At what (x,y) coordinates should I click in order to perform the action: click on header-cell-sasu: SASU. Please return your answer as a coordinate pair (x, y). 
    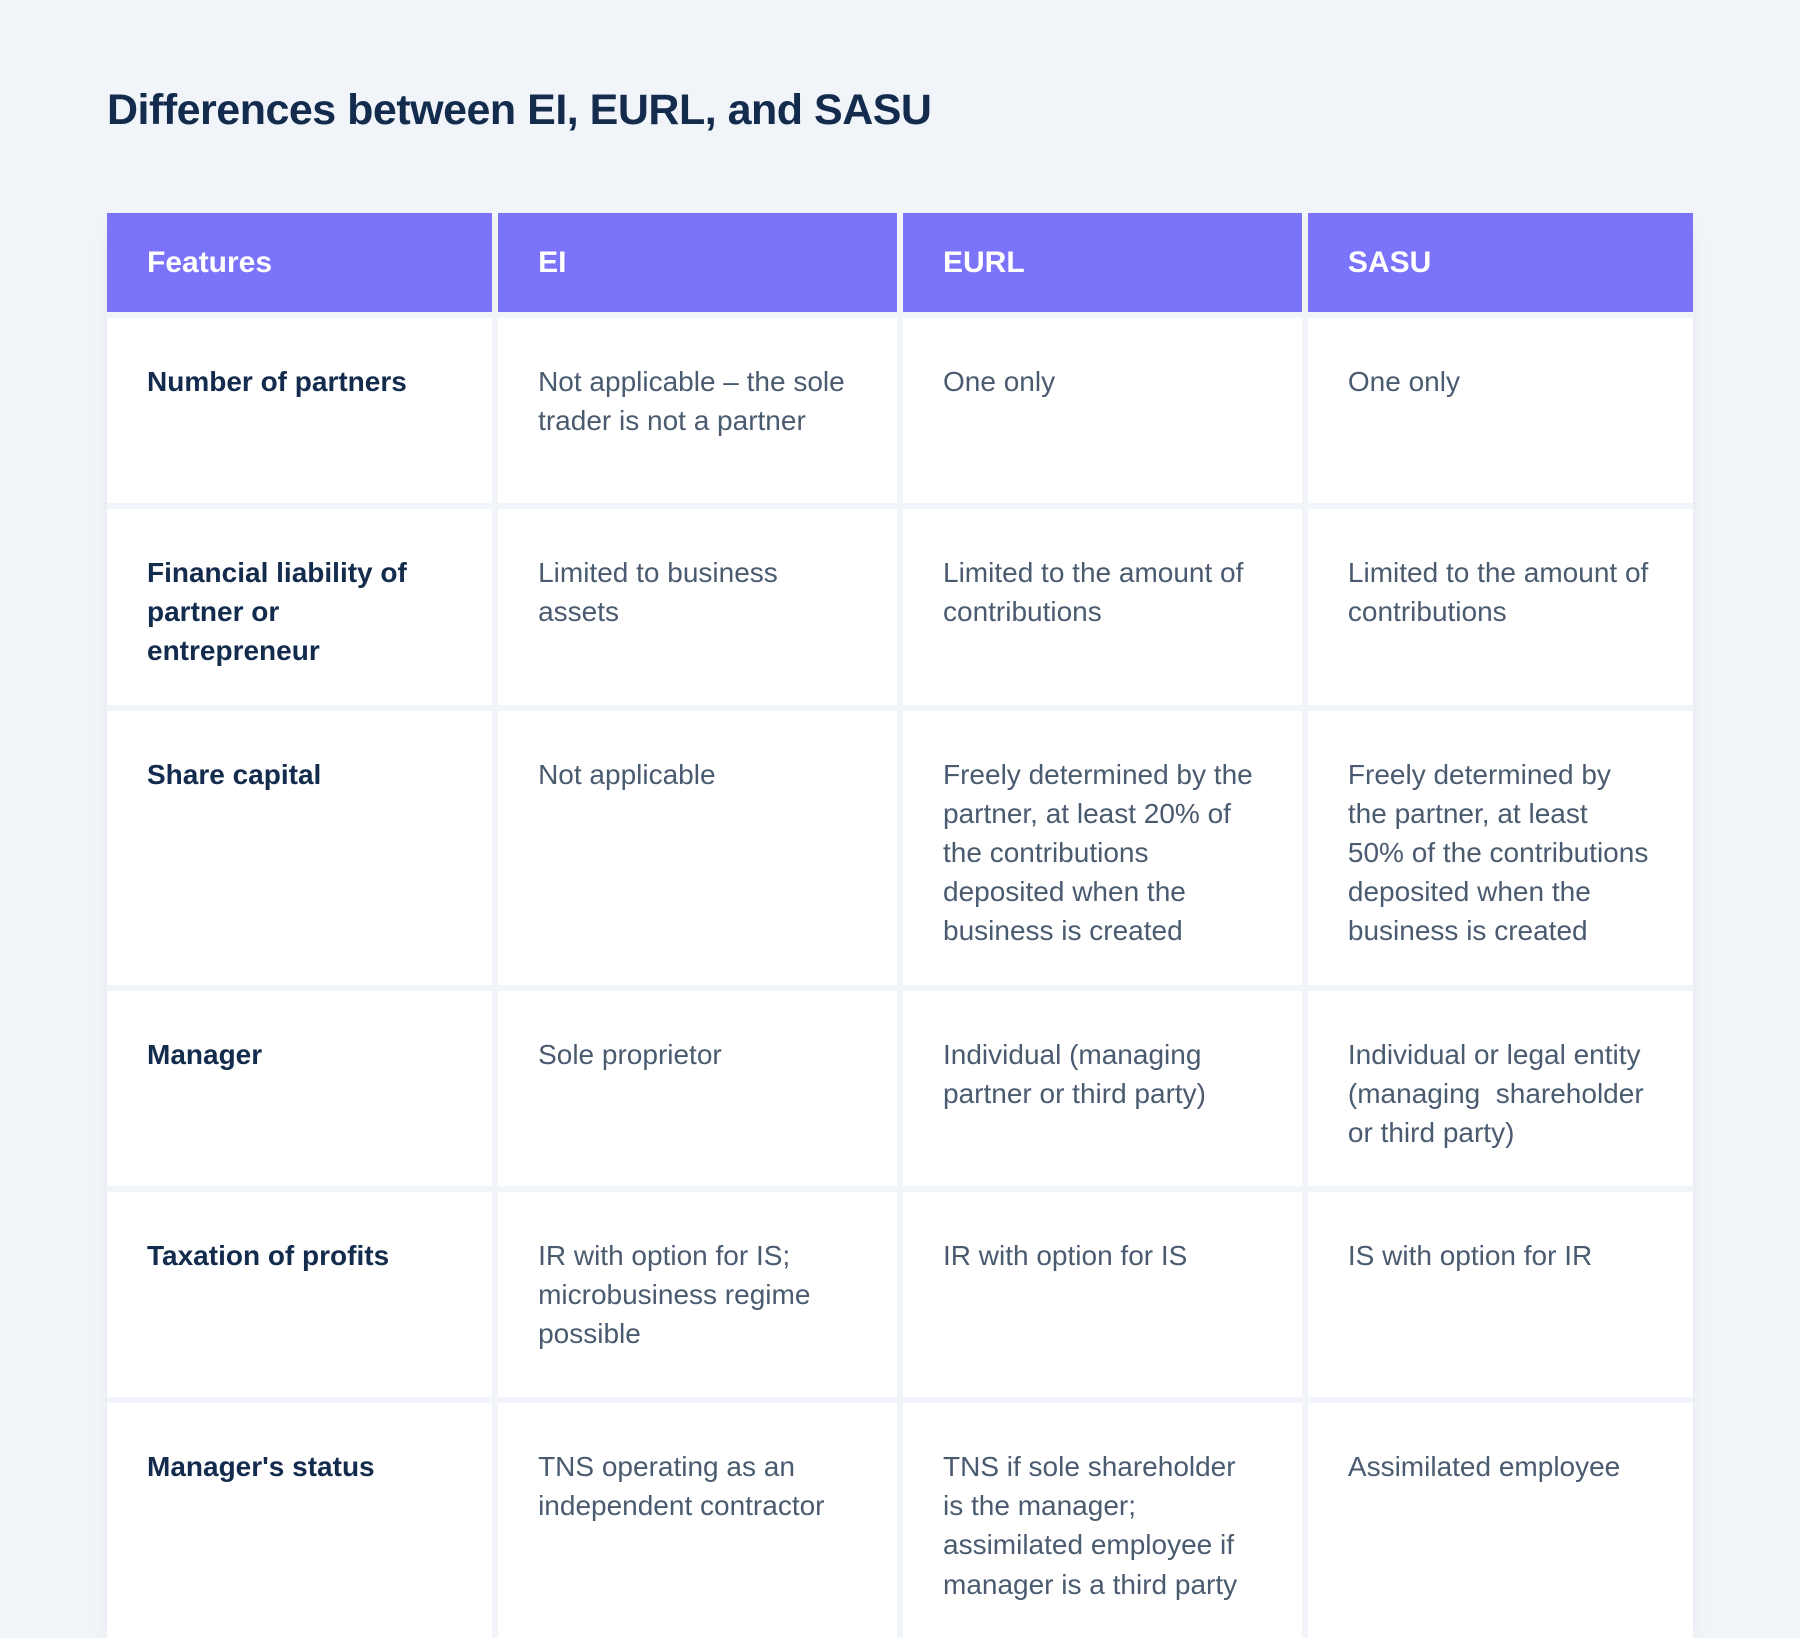
    Looking at the image, I should click on (1500, 262).